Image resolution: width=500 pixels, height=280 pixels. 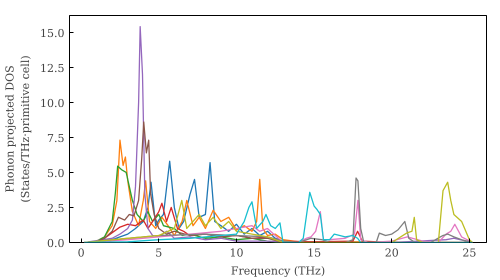 I want to click on x-tick-label: 0, so click(x=81, y=253).